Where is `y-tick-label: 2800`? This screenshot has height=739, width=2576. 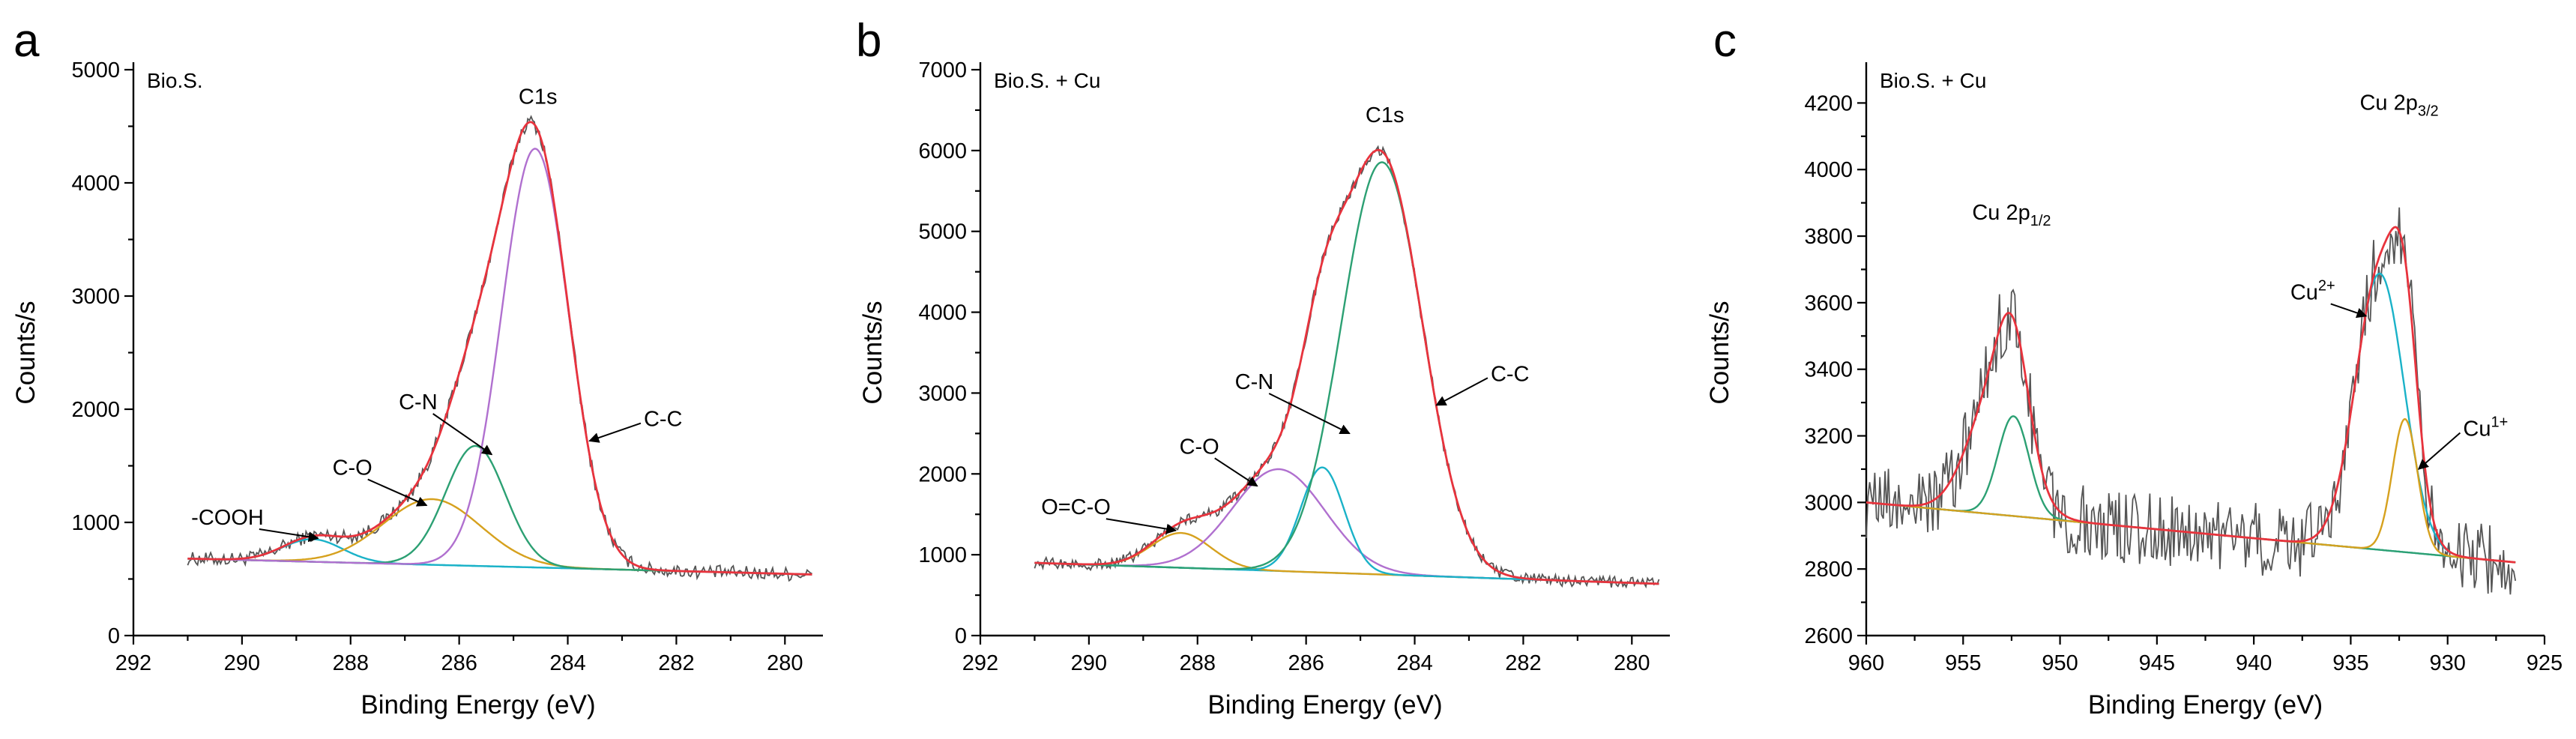
y-tick-label: 2800 is located at coordinates (1828, 570).